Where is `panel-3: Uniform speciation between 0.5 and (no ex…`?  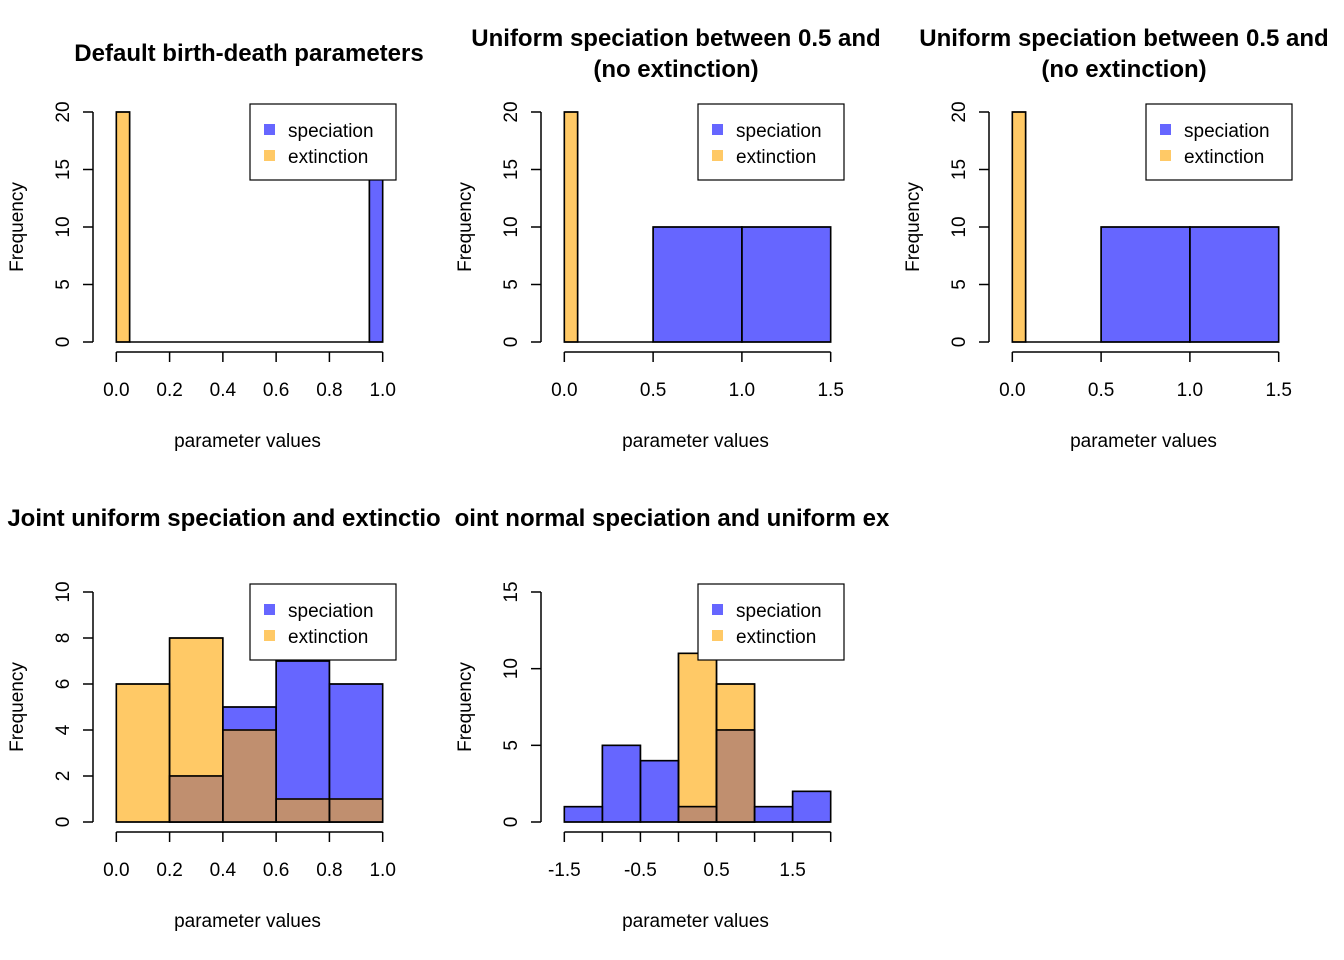 panel-3: Uniform speciation between 0.5 and (no ex… is located at coordinates (1116, 238).